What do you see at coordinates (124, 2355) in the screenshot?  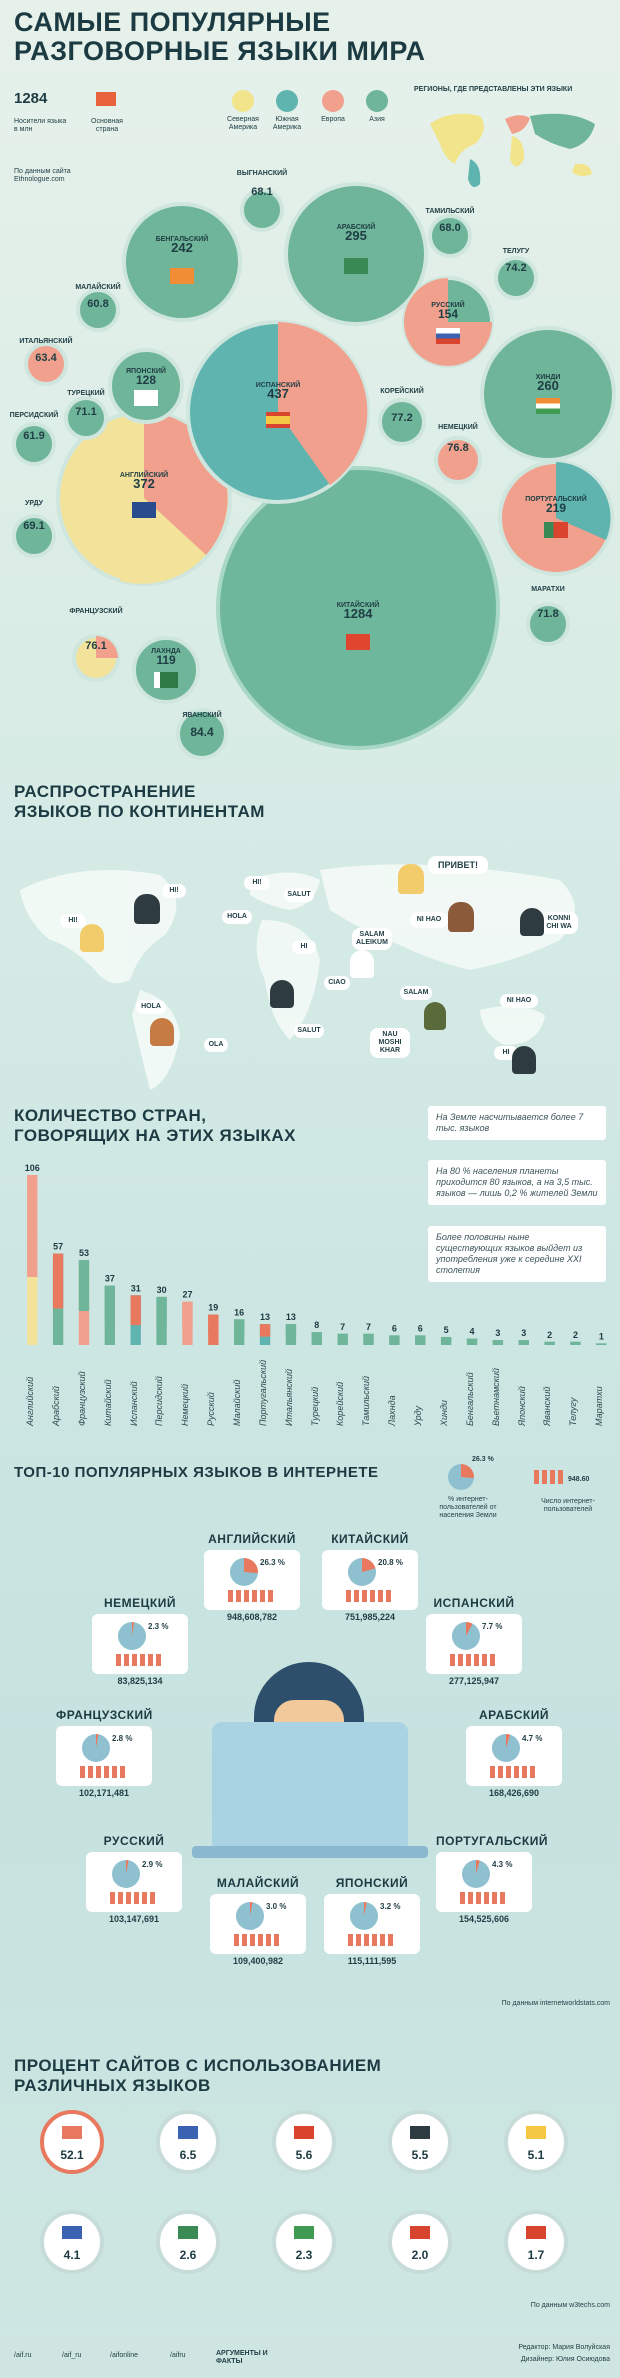 I see `footer-link: /aifonline` at bounding box center [124, 2355].